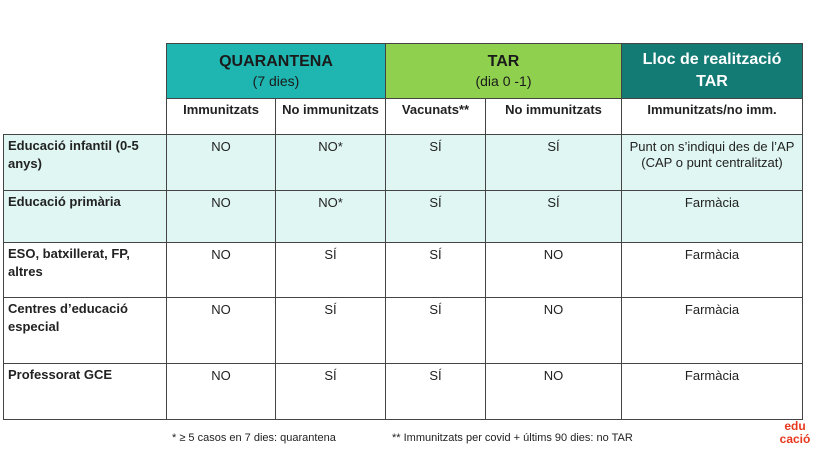 This screenshot has width=816, height=464. Describe the element at coordinates (330, 116) in the screenshot. I see `subheader-not-immunized: No immunitzats` at that location.